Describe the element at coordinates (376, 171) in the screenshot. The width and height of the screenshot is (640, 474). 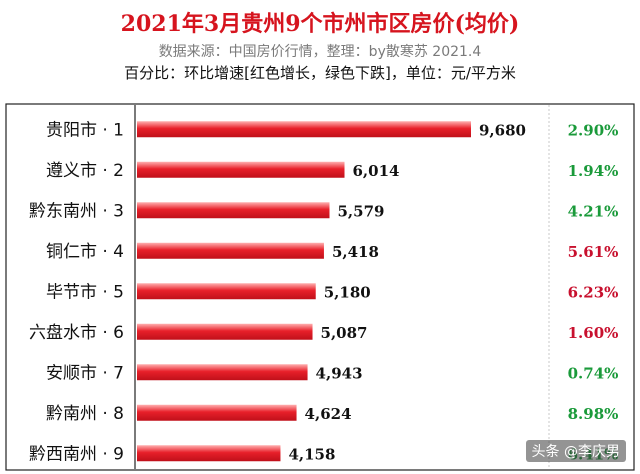
I see `data-label: 6,014` at that location.